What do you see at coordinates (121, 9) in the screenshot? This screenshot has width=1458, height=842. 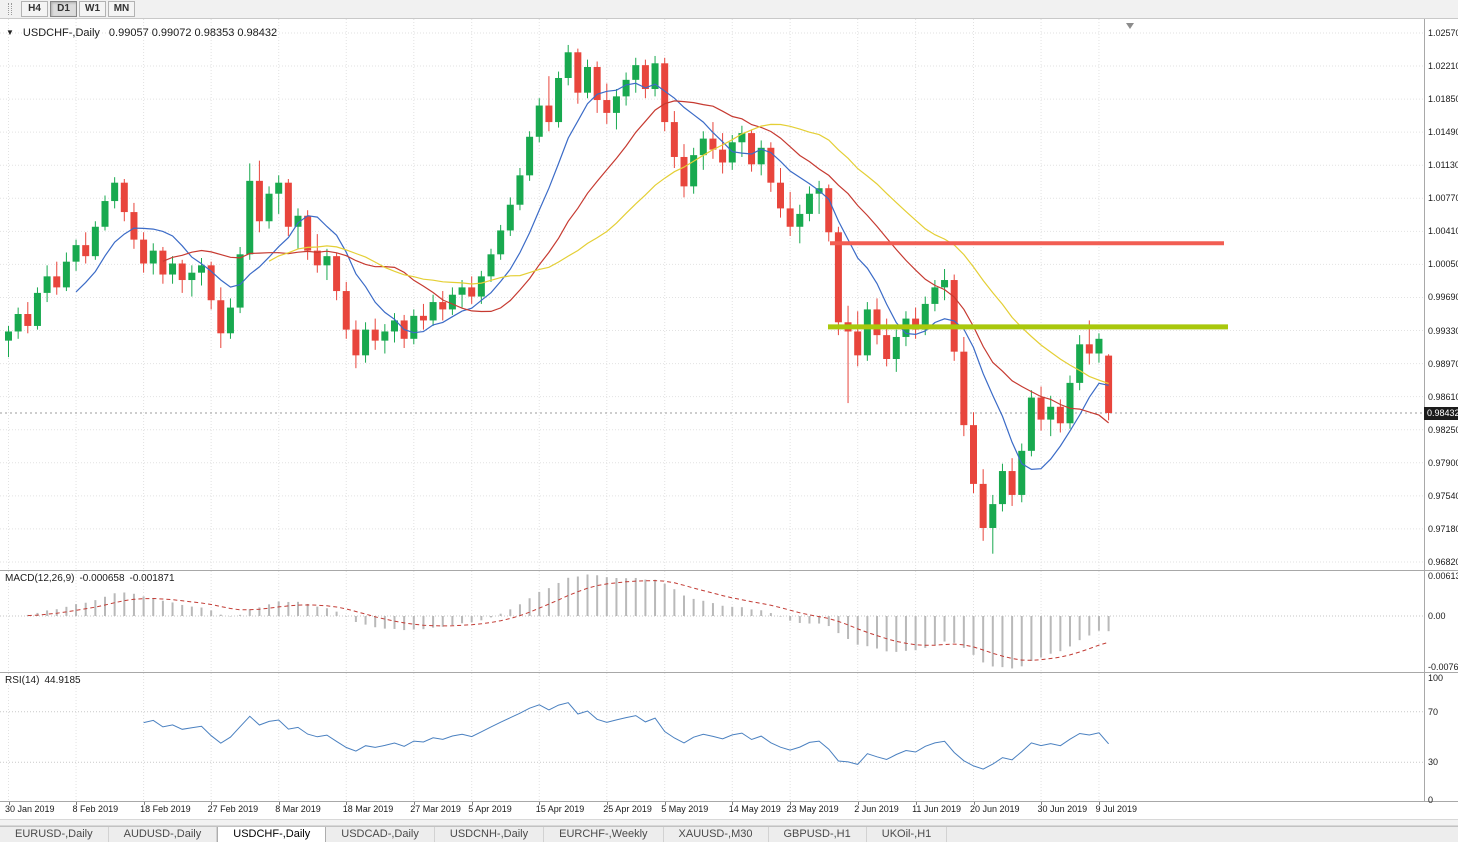 I see `timeframe-button-mn: MN` at bounding box center [121, 9].